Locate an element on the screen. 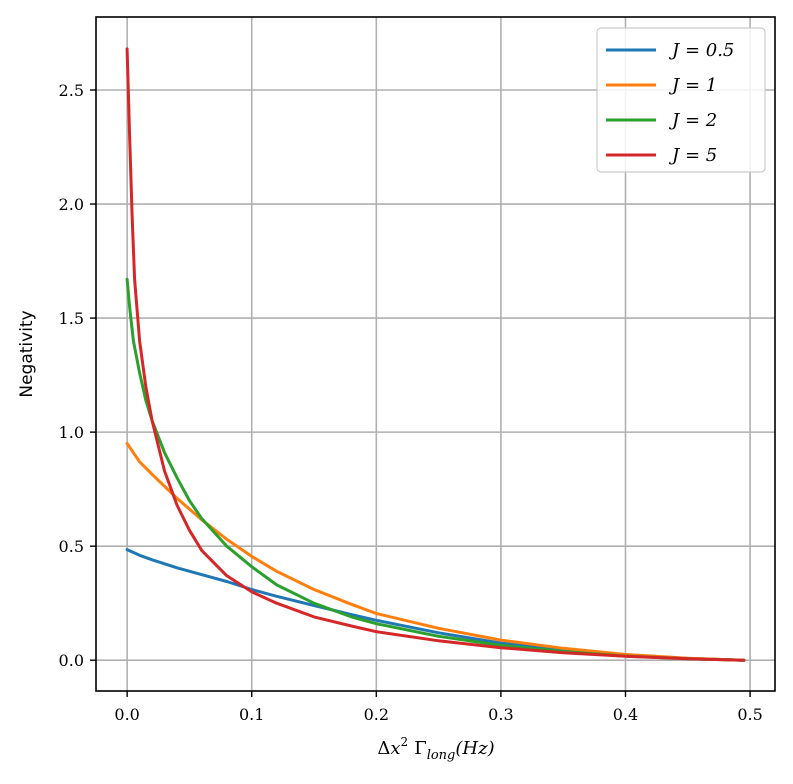 The image size is (793, 784). legend-label-4: J = 5 is located at coordinates (692, 155).